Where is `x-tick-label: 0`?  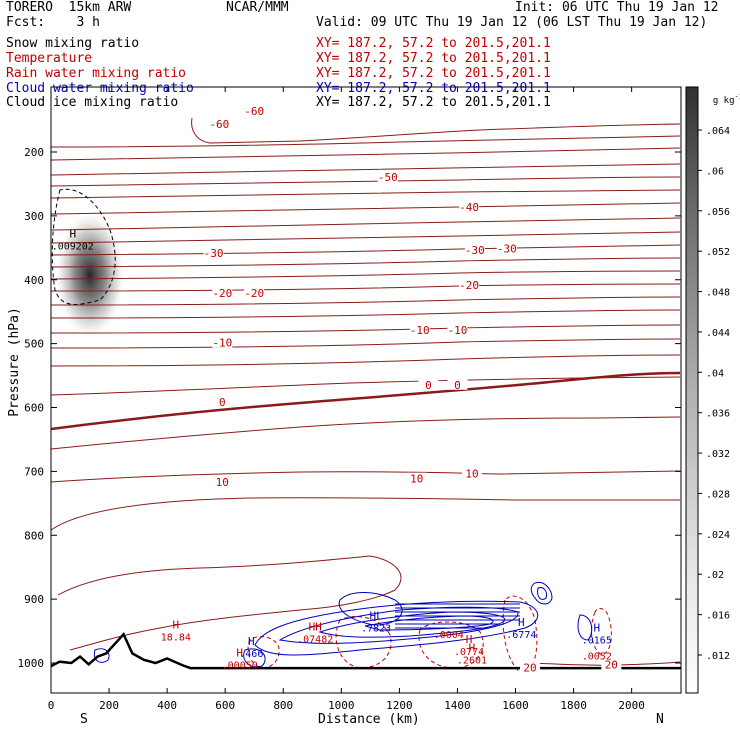
x-tick-label: 0 is located at coordinates (51, 705).